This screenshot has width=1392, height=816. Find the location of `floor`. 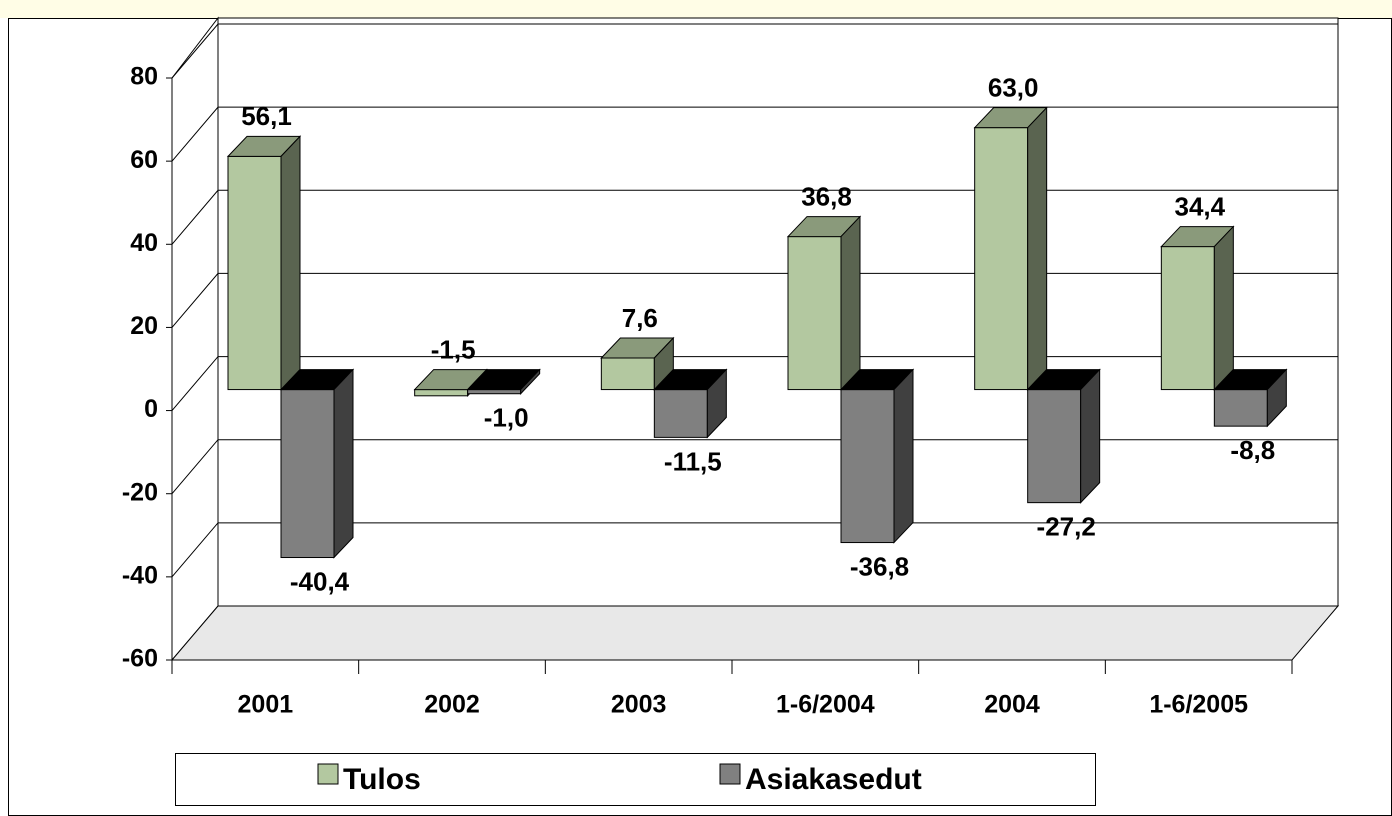

floor is located at coordinates (755, 633).